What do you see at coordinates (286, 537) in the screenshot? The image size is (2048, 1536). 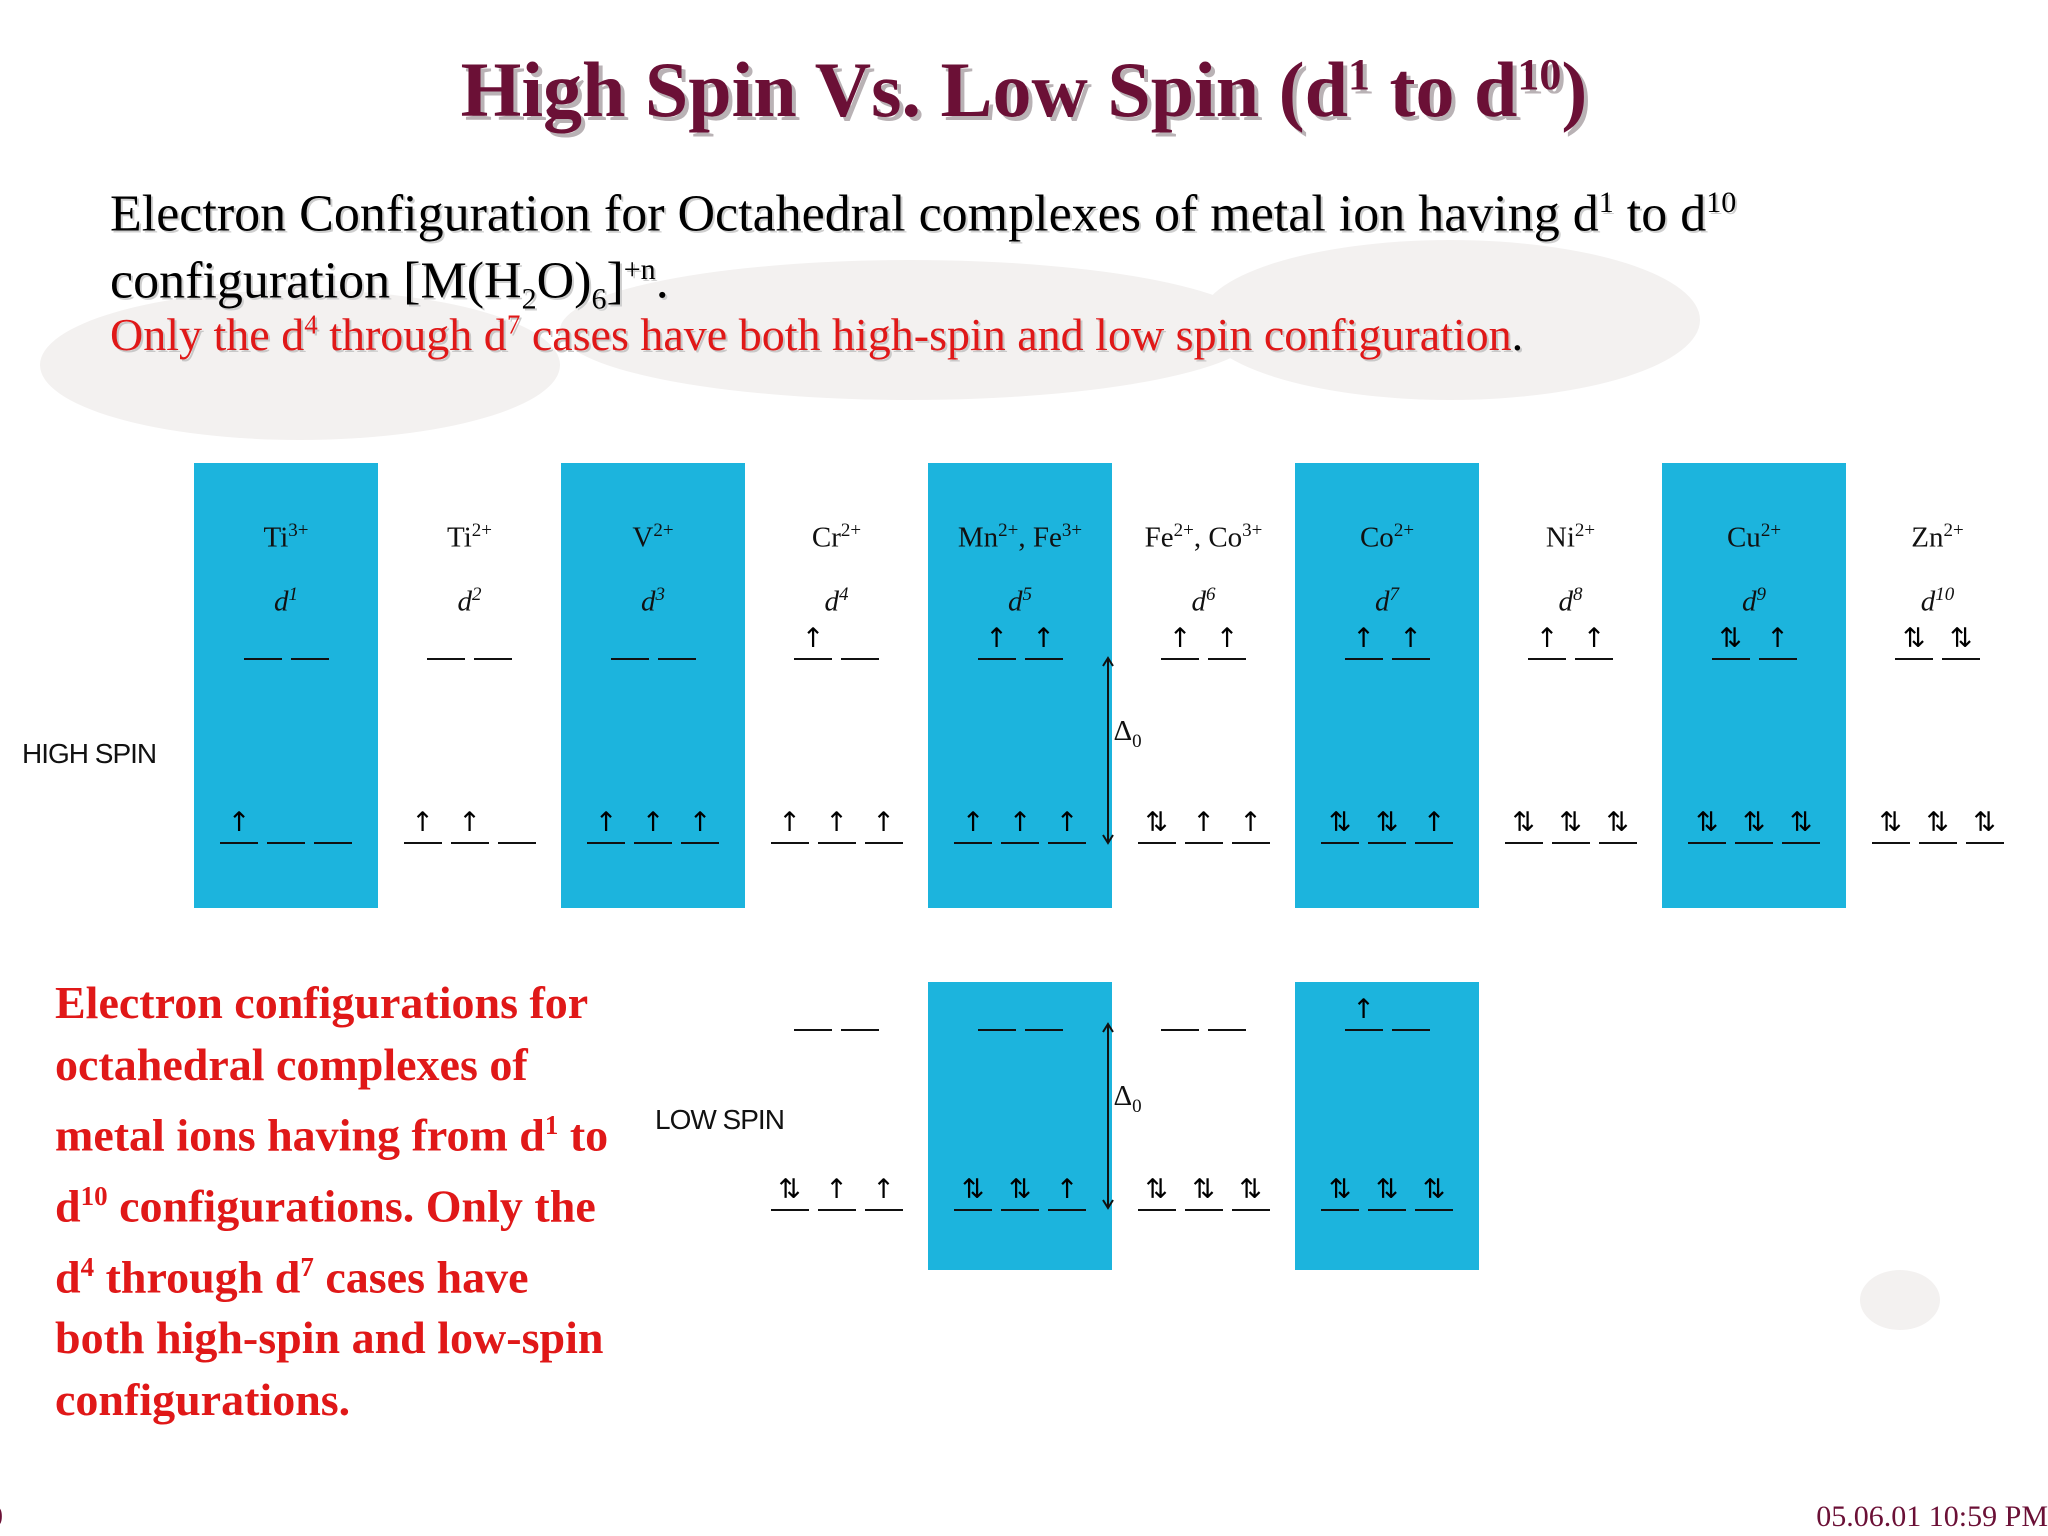 I see `ion-label: Ti3+` at bounding box center [286, 537].